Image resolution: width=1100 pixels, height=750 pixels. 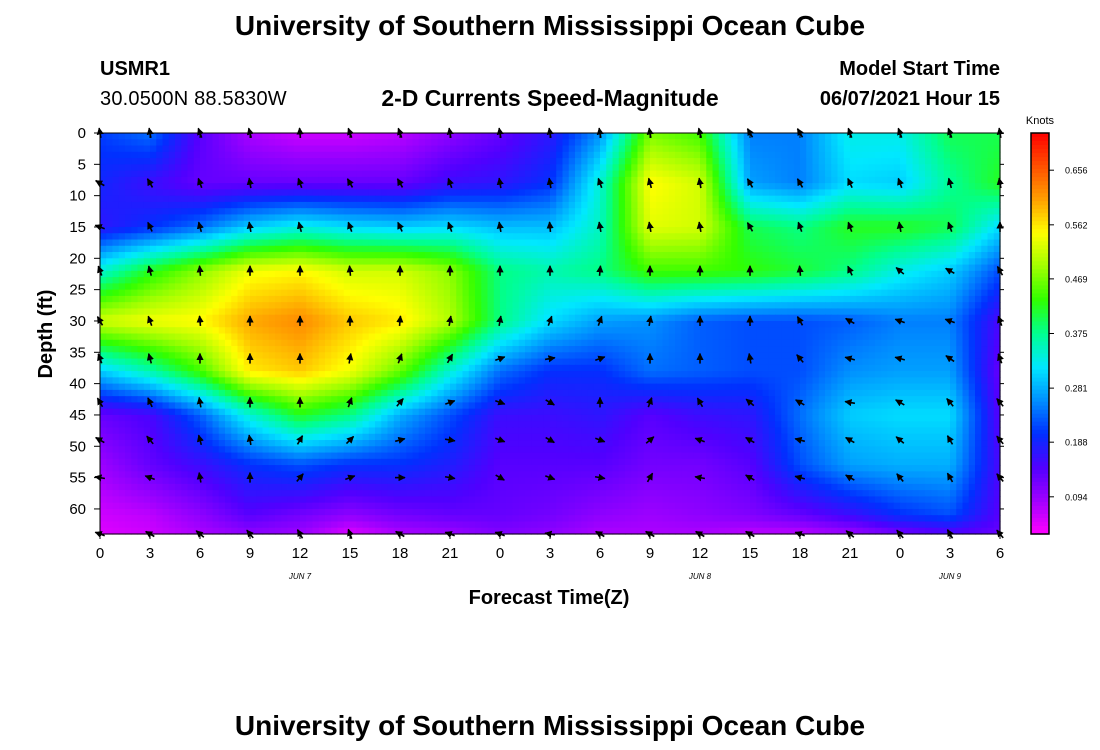 I want to click on model-start-label: Model Start Time, so click(x=919, y=69).